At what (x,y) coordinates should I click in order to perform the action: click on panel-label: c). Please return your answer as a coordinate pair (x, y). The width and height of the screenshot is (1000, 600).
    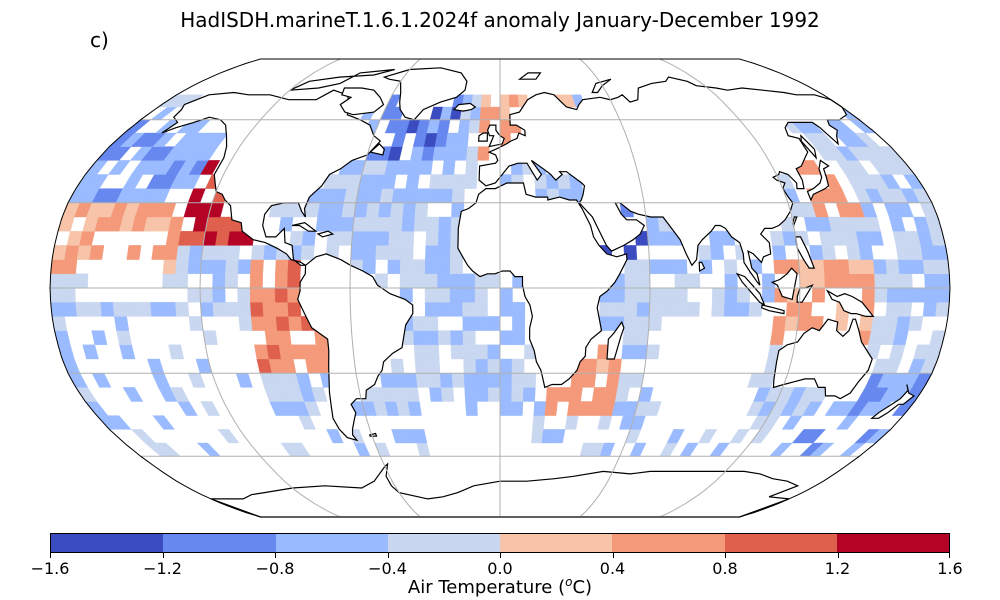
    Looking at the image, I should click on (99, 40).